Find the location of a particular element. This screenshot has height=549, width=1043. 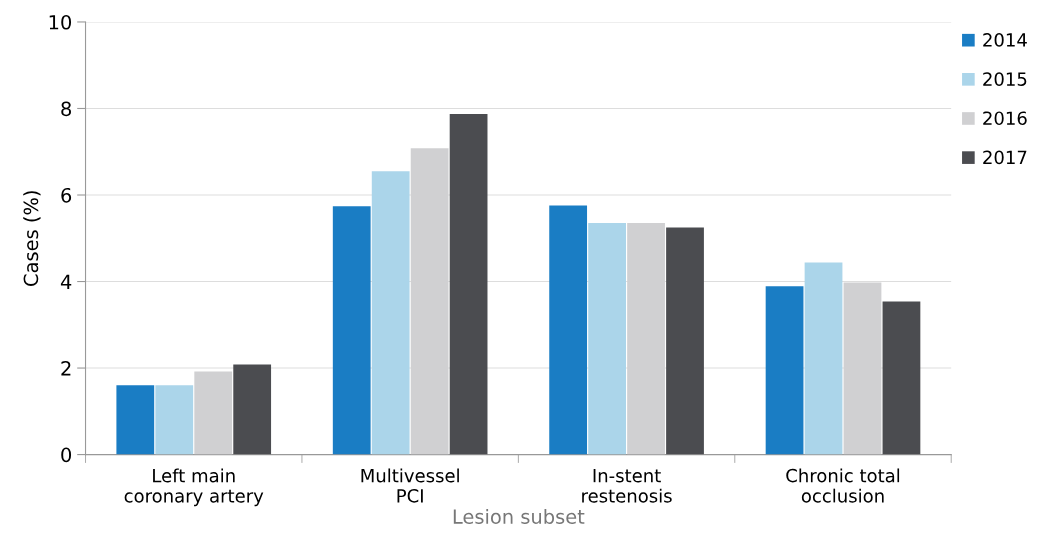

y-tick-label: 4 is located at coordinates (66, 281).